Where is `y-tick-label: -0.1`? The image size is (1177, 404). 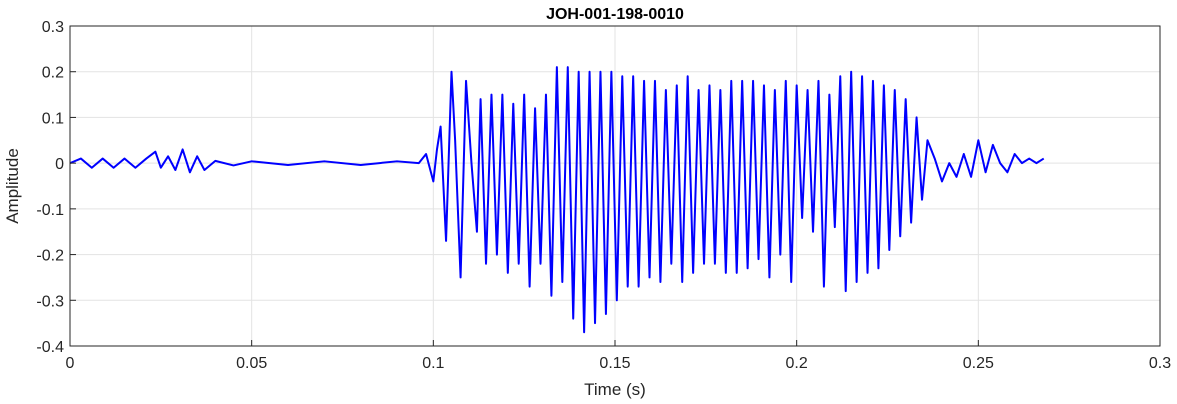 y-tick-label: -0.1 is located at coordinates (50, 210).